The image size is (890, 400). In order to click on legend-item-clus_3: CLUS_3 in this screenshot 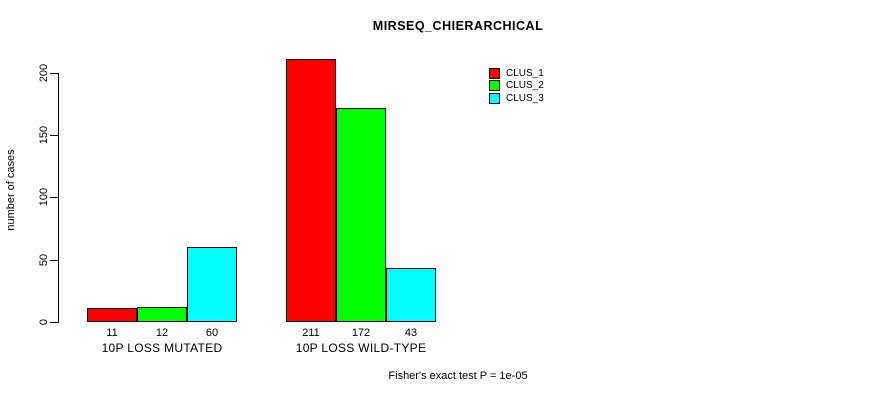, I will do `click(516, 98)`.